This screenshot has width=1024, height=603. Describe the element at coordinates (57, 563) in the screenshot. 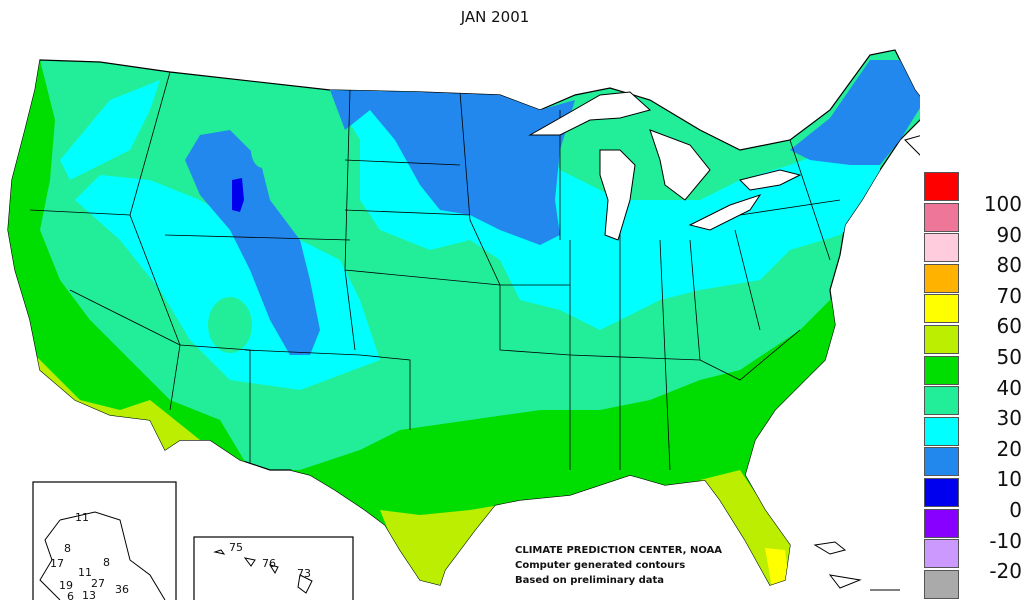

I see `alaska-label-3: 17` at that location.